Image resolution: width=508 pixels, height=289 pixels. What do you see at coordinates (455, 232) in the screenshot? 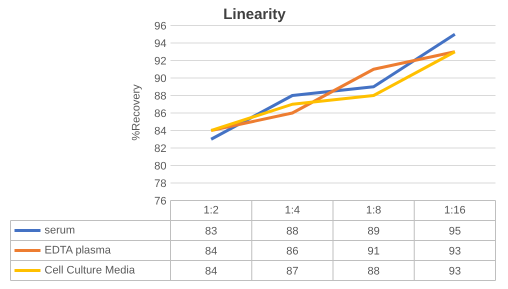
I see `data-label: 95` at bounding box center [455, 232].